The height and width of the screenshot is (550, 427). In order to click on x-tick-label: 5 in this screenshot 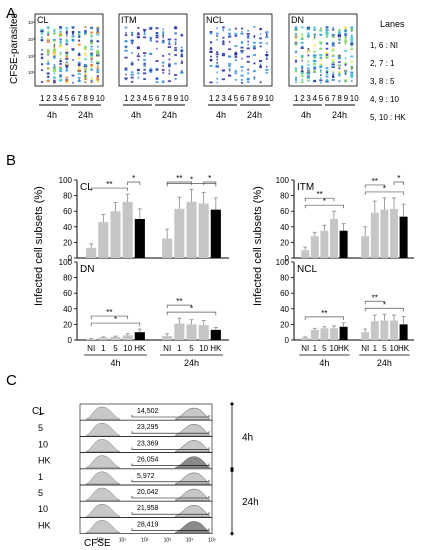, I will do `click(384, 348)`.